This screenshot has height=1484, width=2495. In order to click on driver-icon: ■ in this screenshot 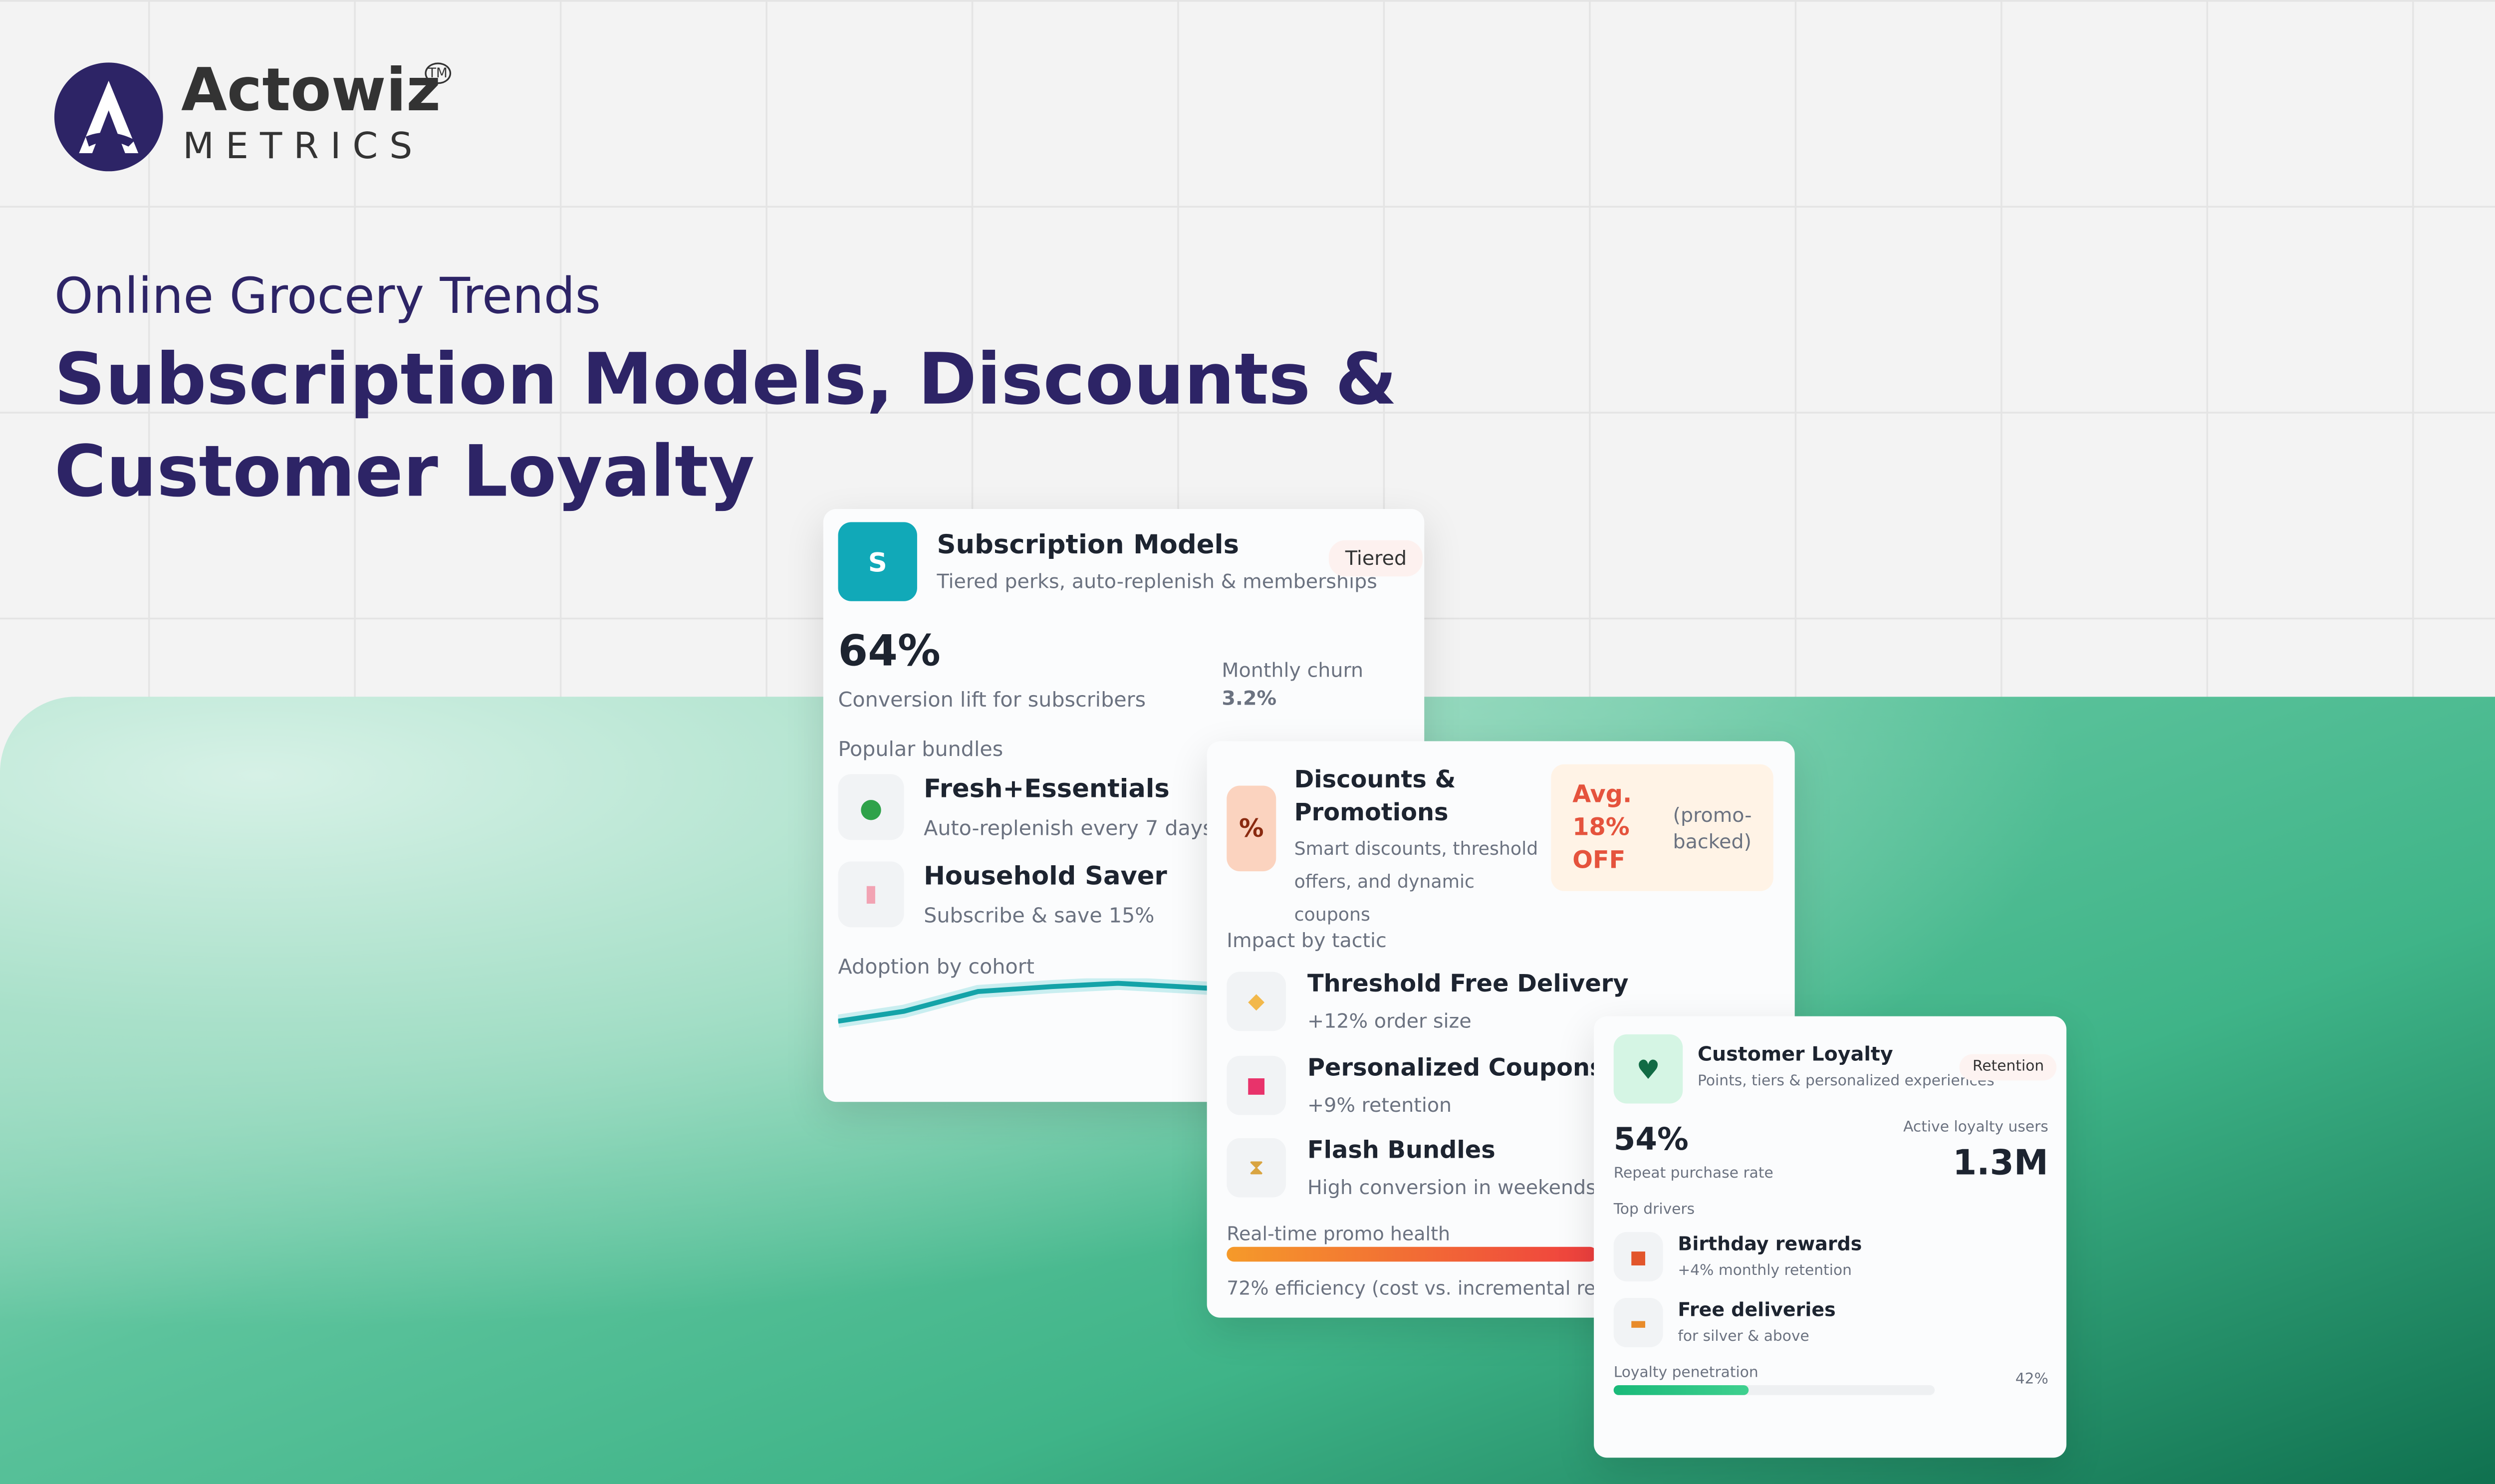, I will do `click(1638, 1257)`.